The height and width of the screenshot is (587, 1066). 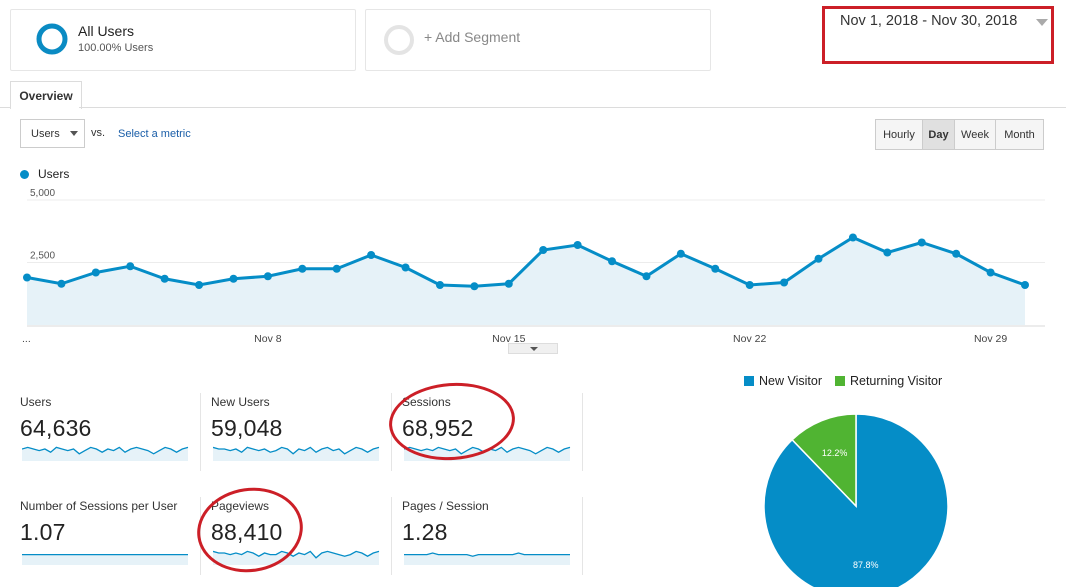 I want to click on metric-label: Sessions, so click(x=426, y=402).